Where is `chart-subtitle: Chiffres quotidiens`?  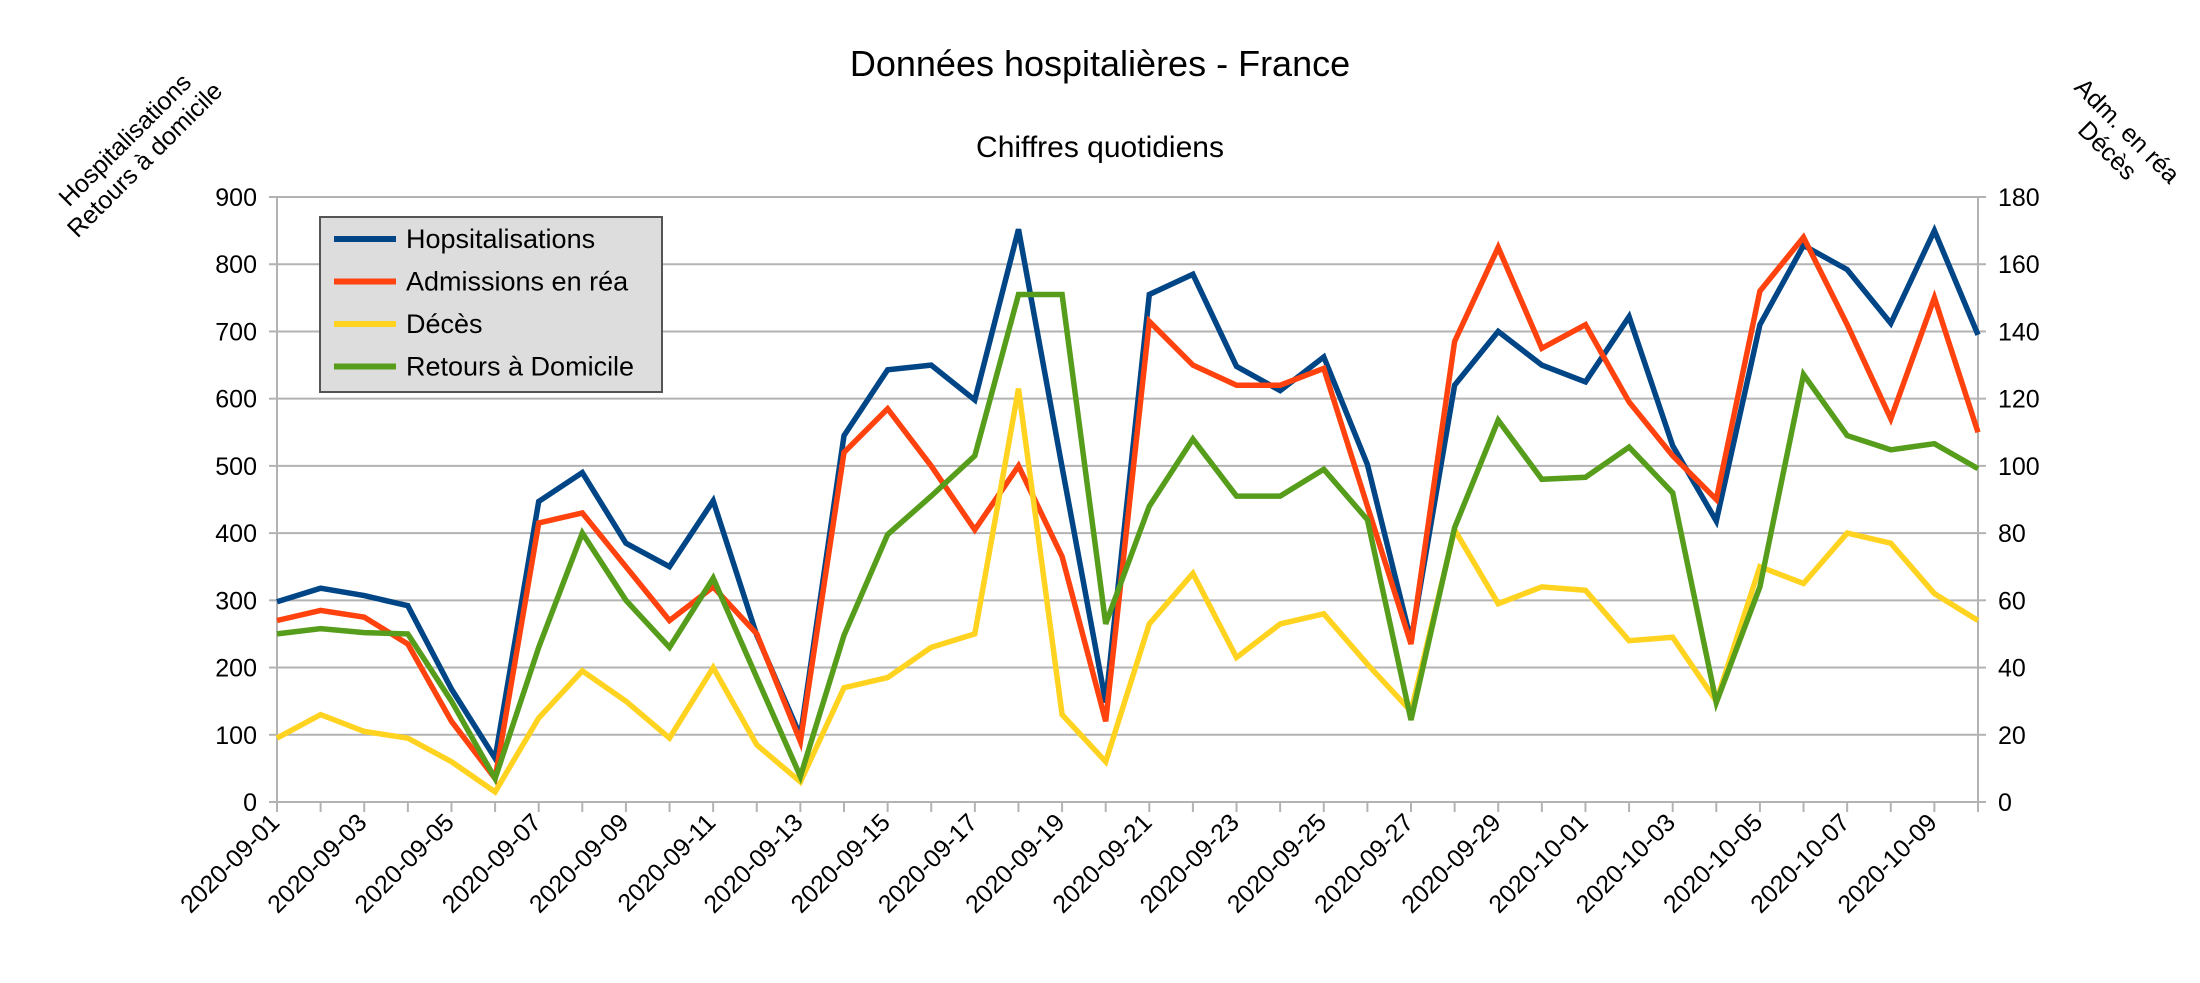 chart-subtitle: Chiffres quotidiens is located at coordinates (1100, 147).